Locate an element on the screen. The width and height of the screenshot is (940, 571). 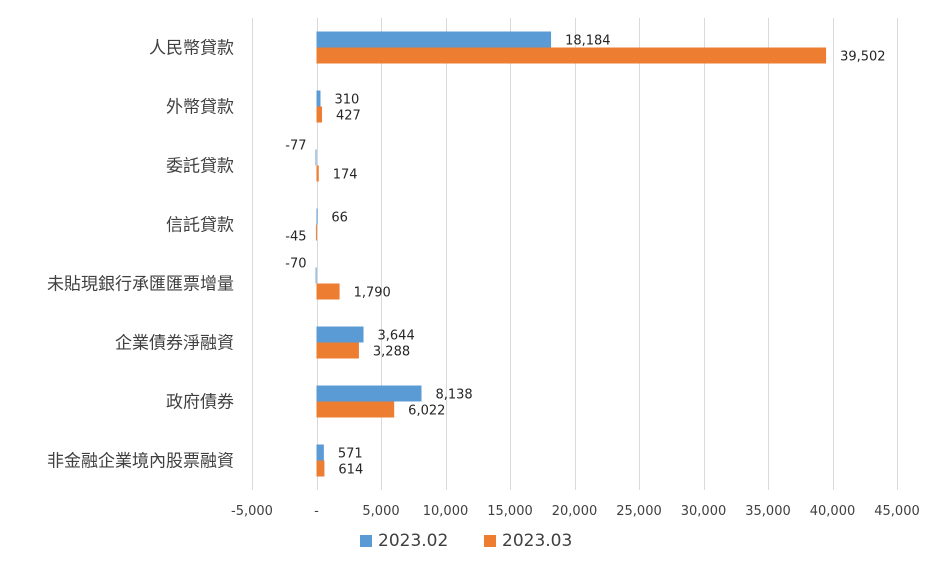
data-label-2023.02-4: -70 is located at coordinates (295, 264).